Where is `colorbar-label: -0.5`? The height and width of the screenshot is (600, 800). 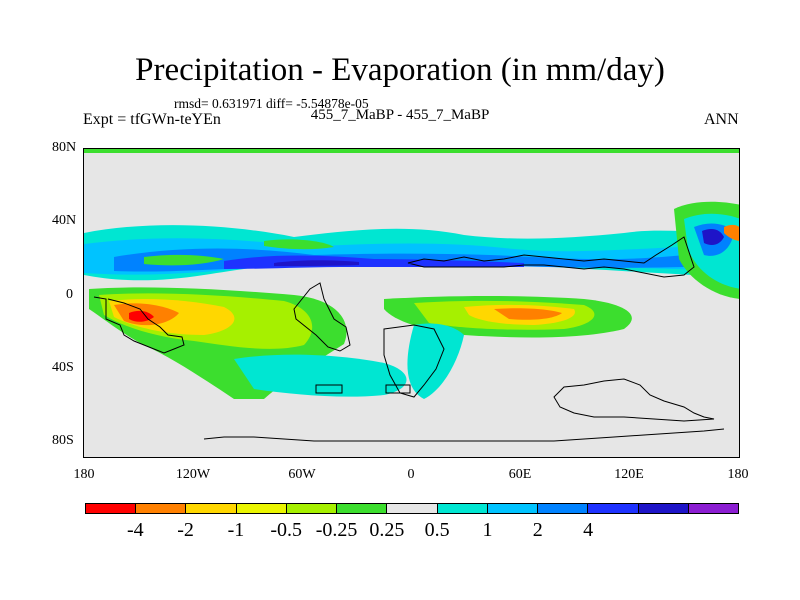
colorbar-label: -0.5 is located at coordinates (286, 530).